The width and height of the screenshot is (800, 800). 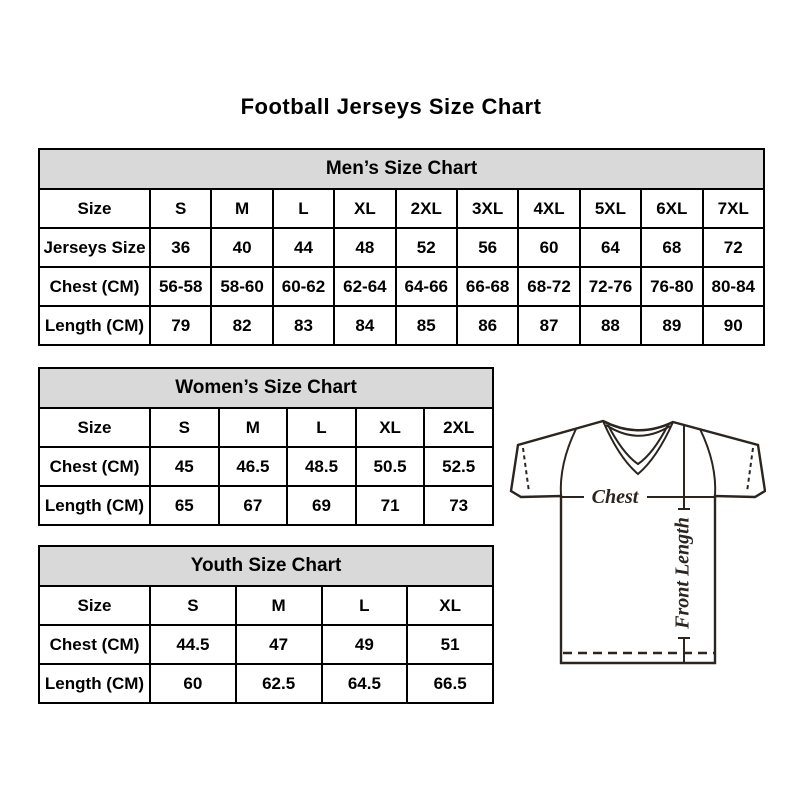 I want to click on row-label-cell: Jerseys Size, so click(x=94, y=247).